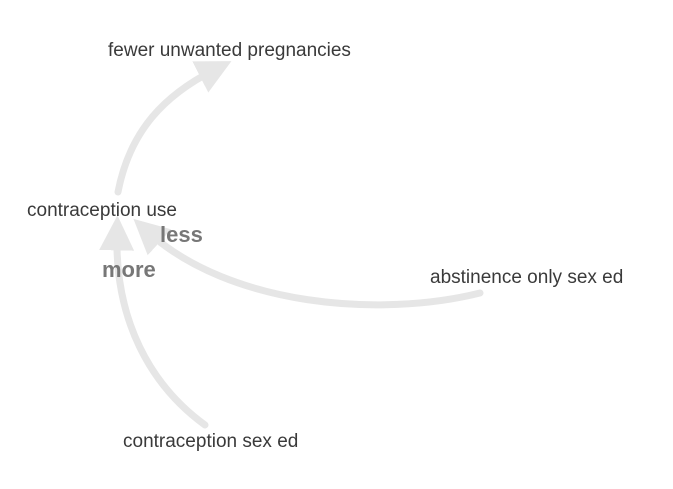  Describe the element at coordinates (173, 128) in the screenshot. I see `arrow-use-to-pregnancies` at that location.